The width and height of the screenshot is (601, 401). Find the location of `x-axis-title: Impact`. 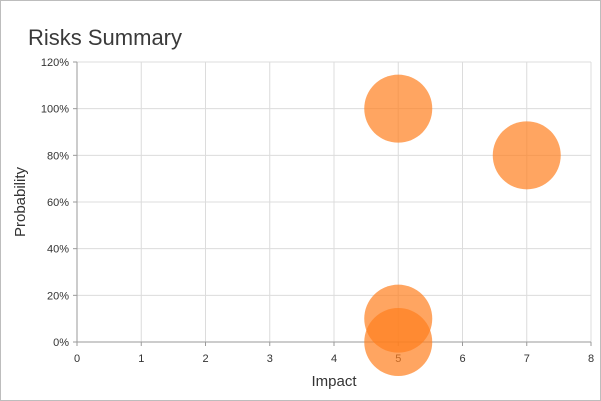

x-axis-title: Impact is located at coordinates (334, 381).